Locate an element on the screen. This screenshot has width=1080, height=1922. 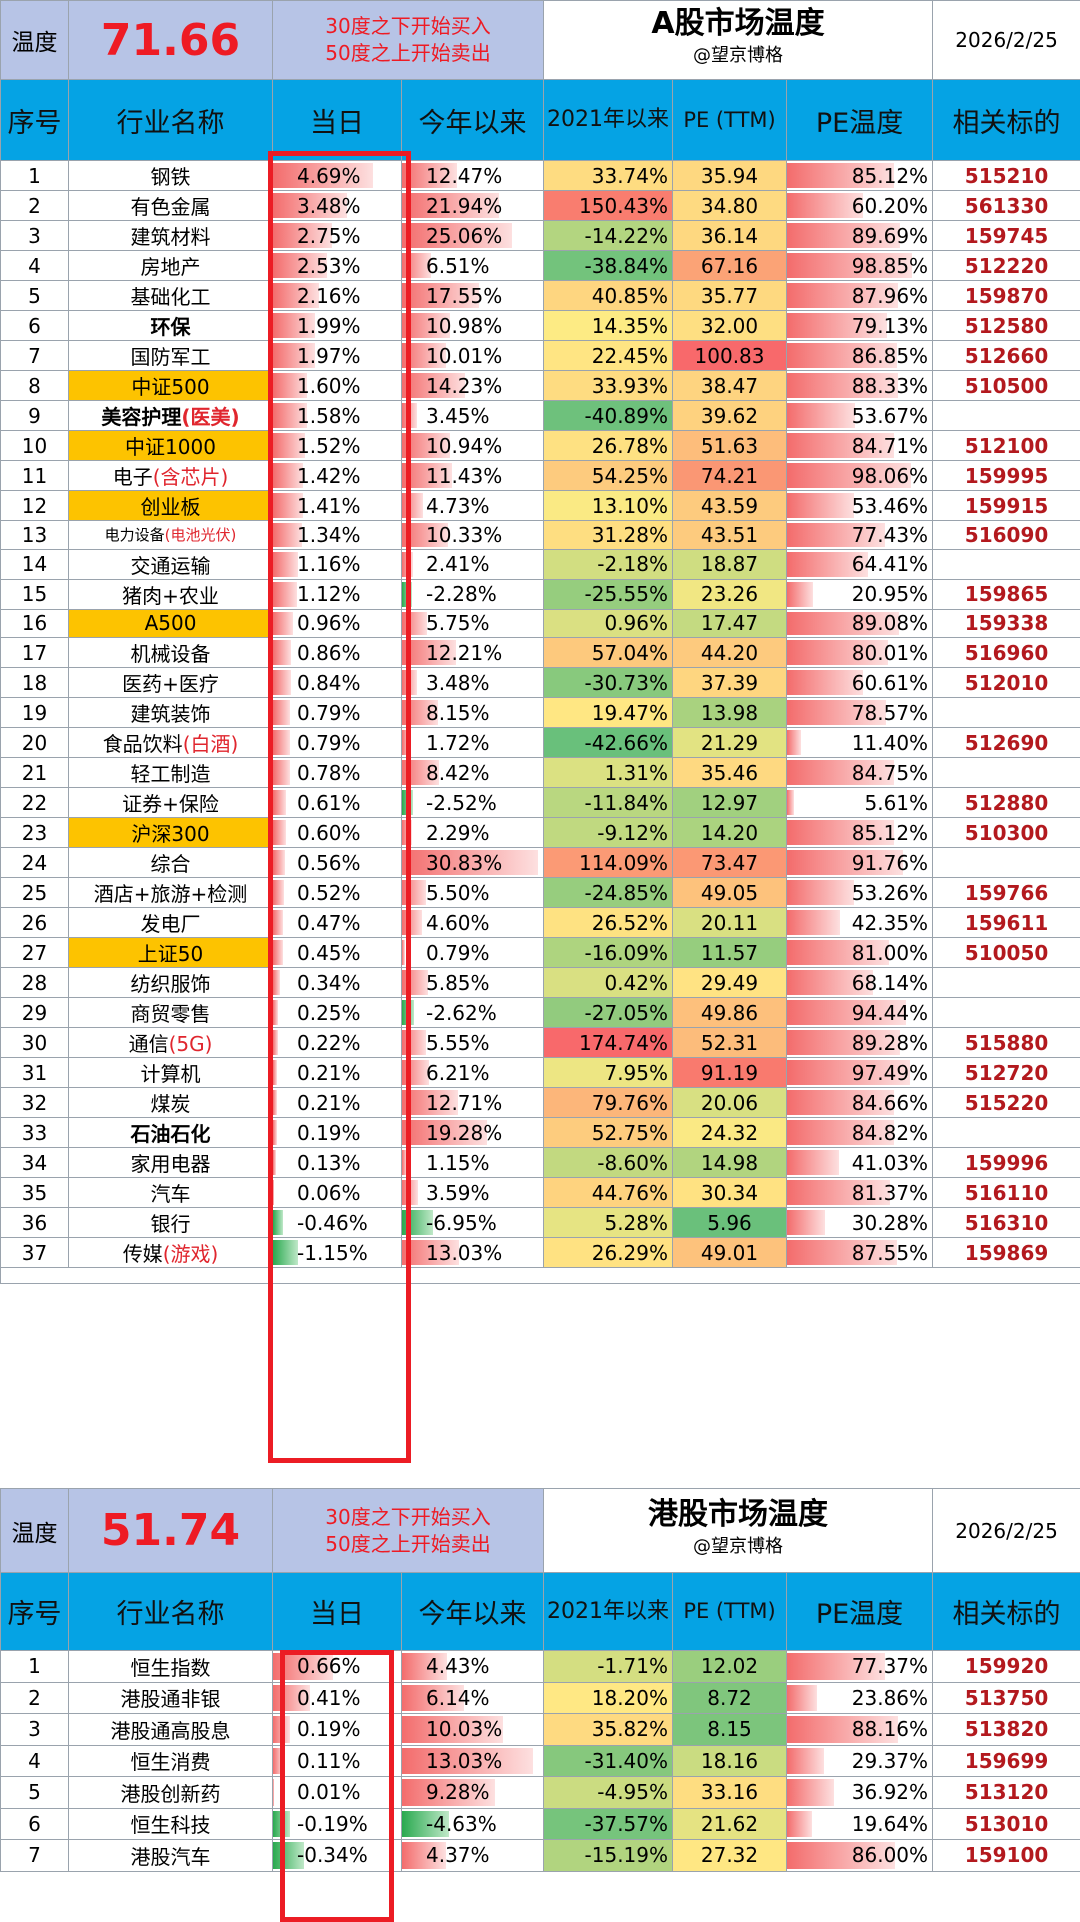
pe-temperature: 41.03% is located at coordinates (860, 1163).